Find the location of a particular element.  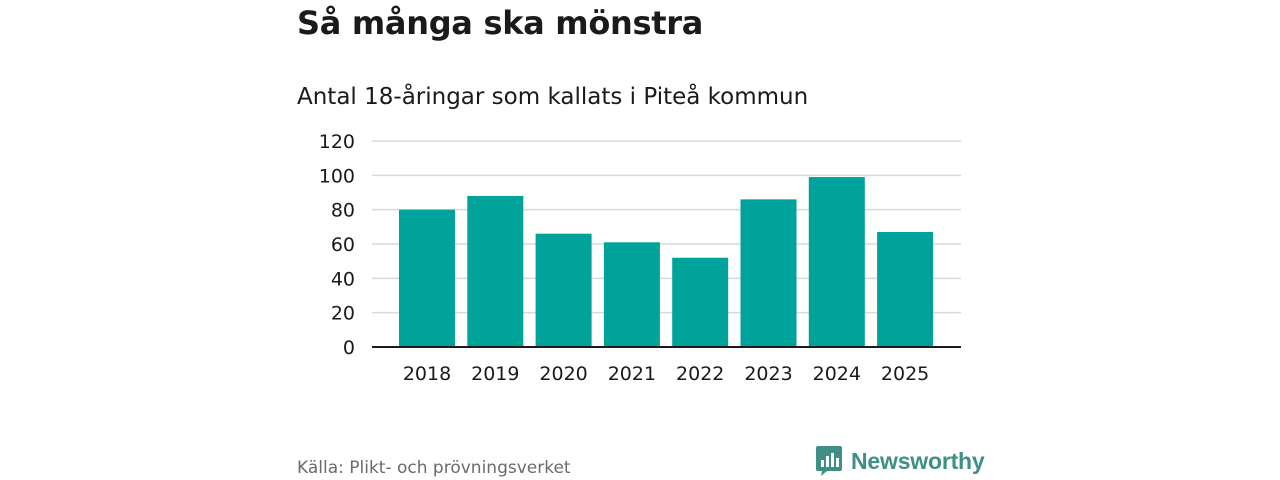

x-tick-label: 2021 is located at coordinates (632, 374).